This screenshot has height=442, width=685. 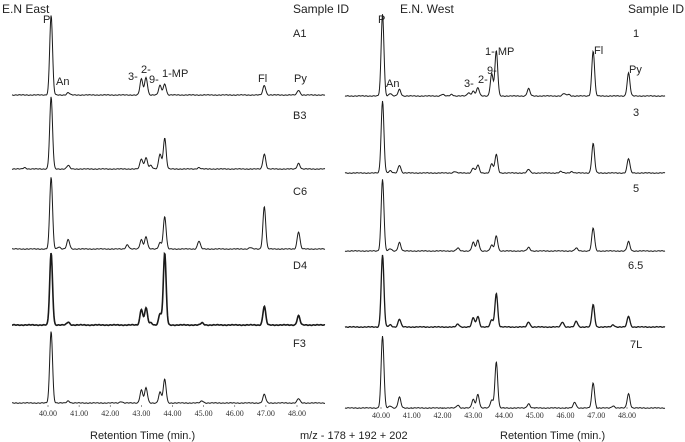 I want to click on peak-label-fl-left: Fl, so click(x=263, y=79).